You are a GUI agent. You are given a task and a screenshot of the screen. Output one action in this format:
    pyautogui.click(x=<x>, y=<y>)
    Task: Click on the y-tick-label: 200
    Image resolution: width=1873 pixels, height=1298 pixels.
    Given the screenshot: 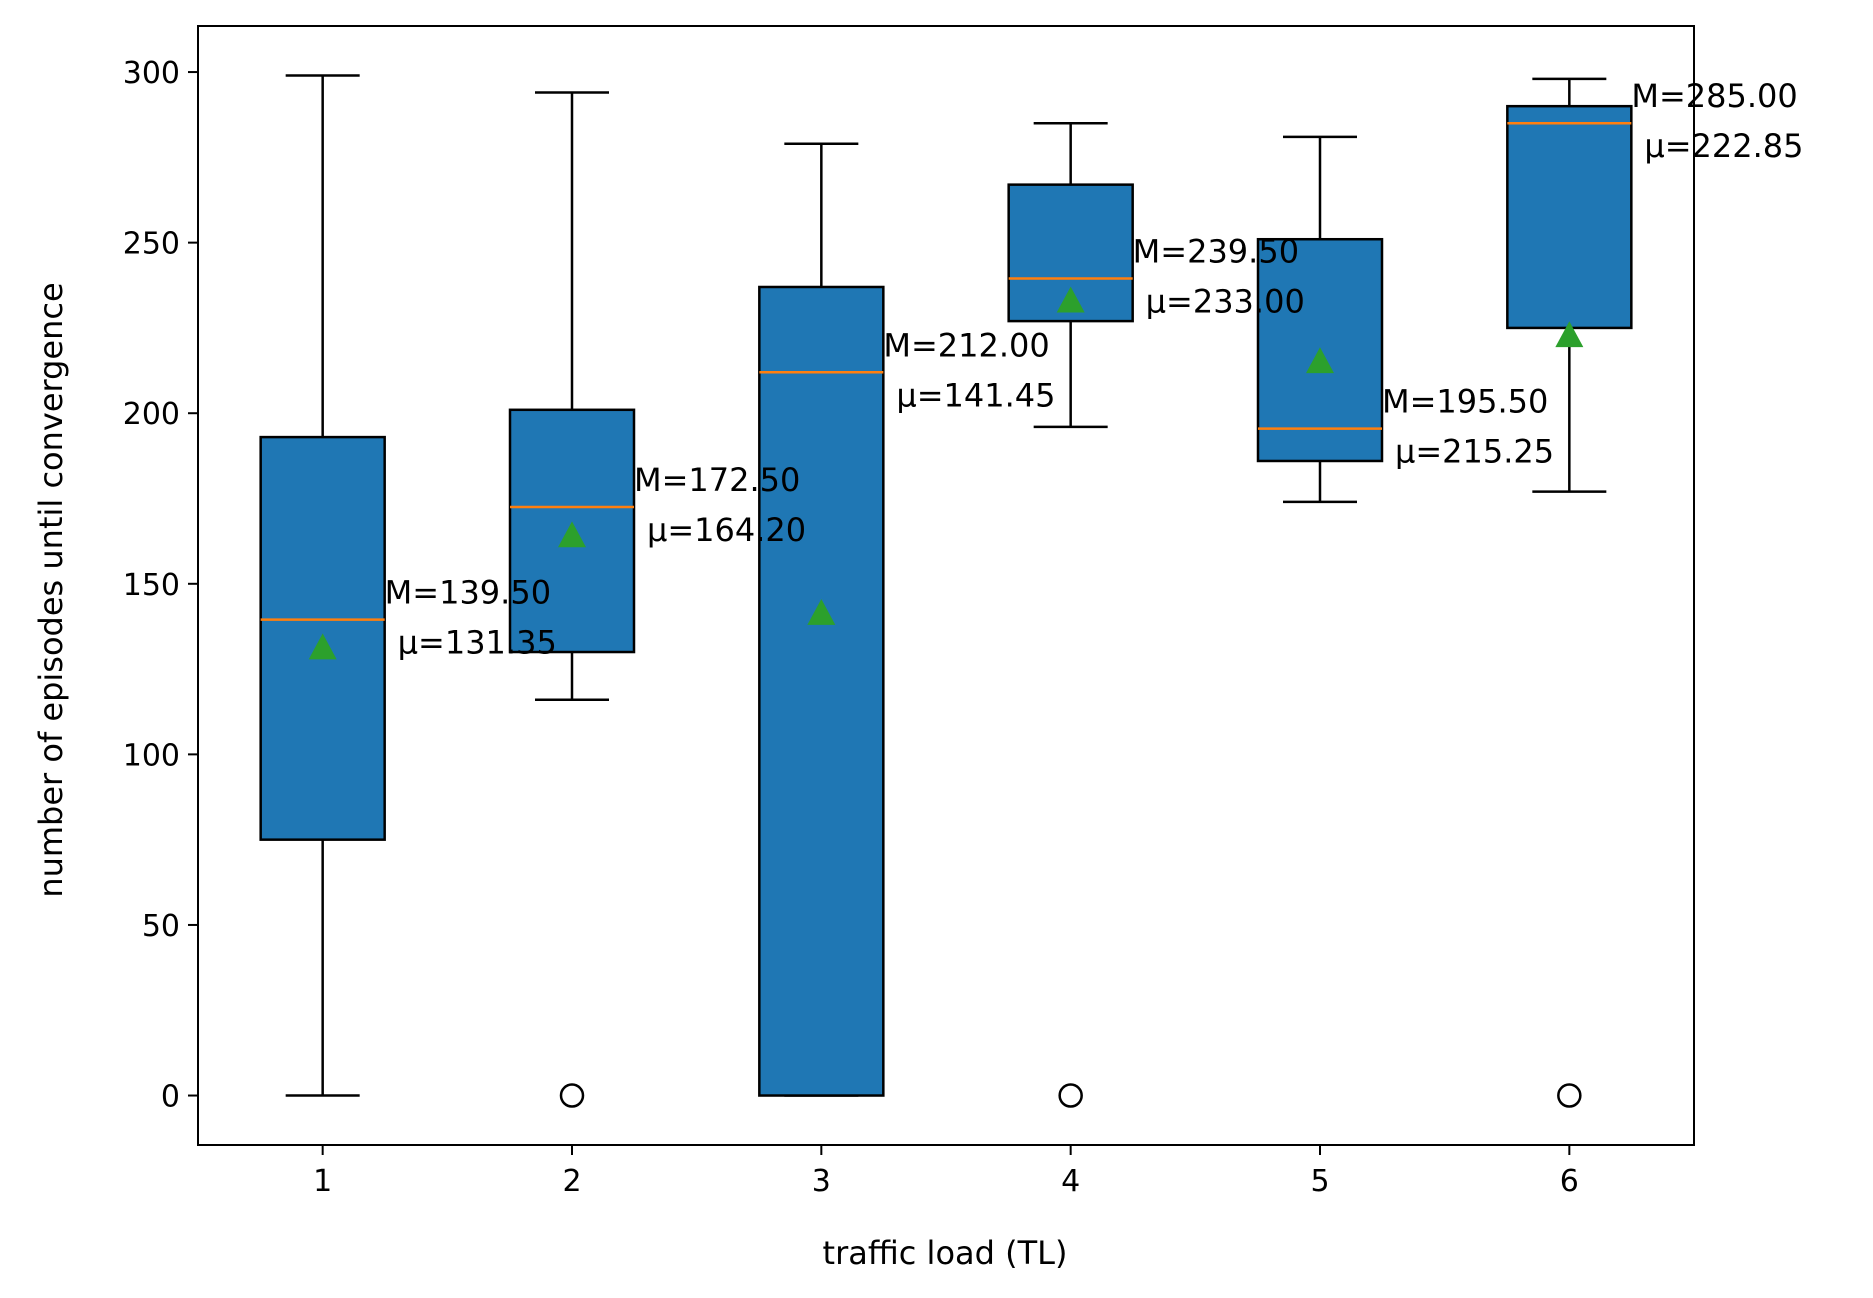 What is the action you would take?
    pyautogui.click(x=151, y=414)
    